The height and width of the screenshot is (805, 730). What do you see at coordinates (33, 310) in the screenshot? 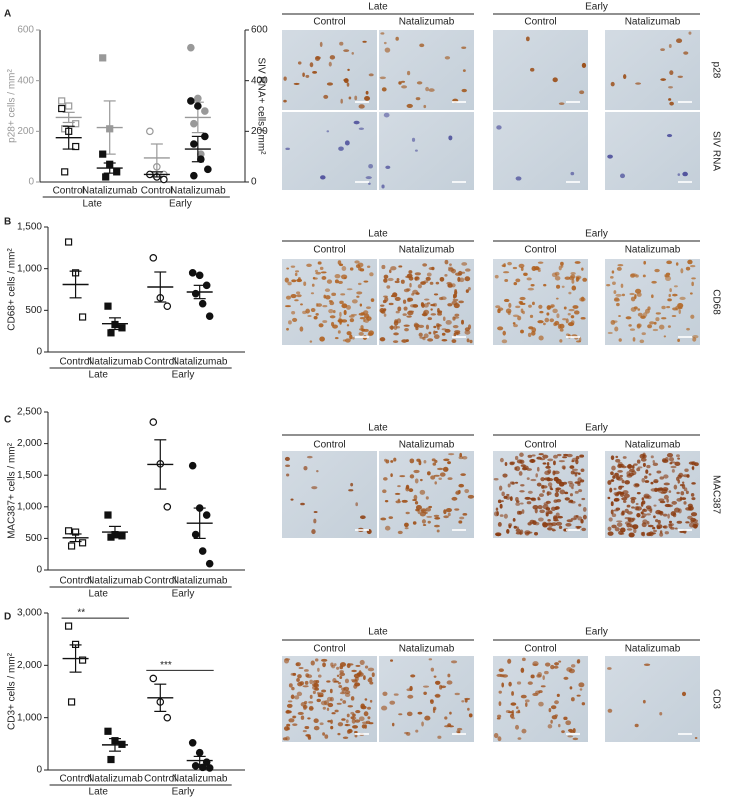
I see `y-tick-label: 500` at bounding box center [33, 310].